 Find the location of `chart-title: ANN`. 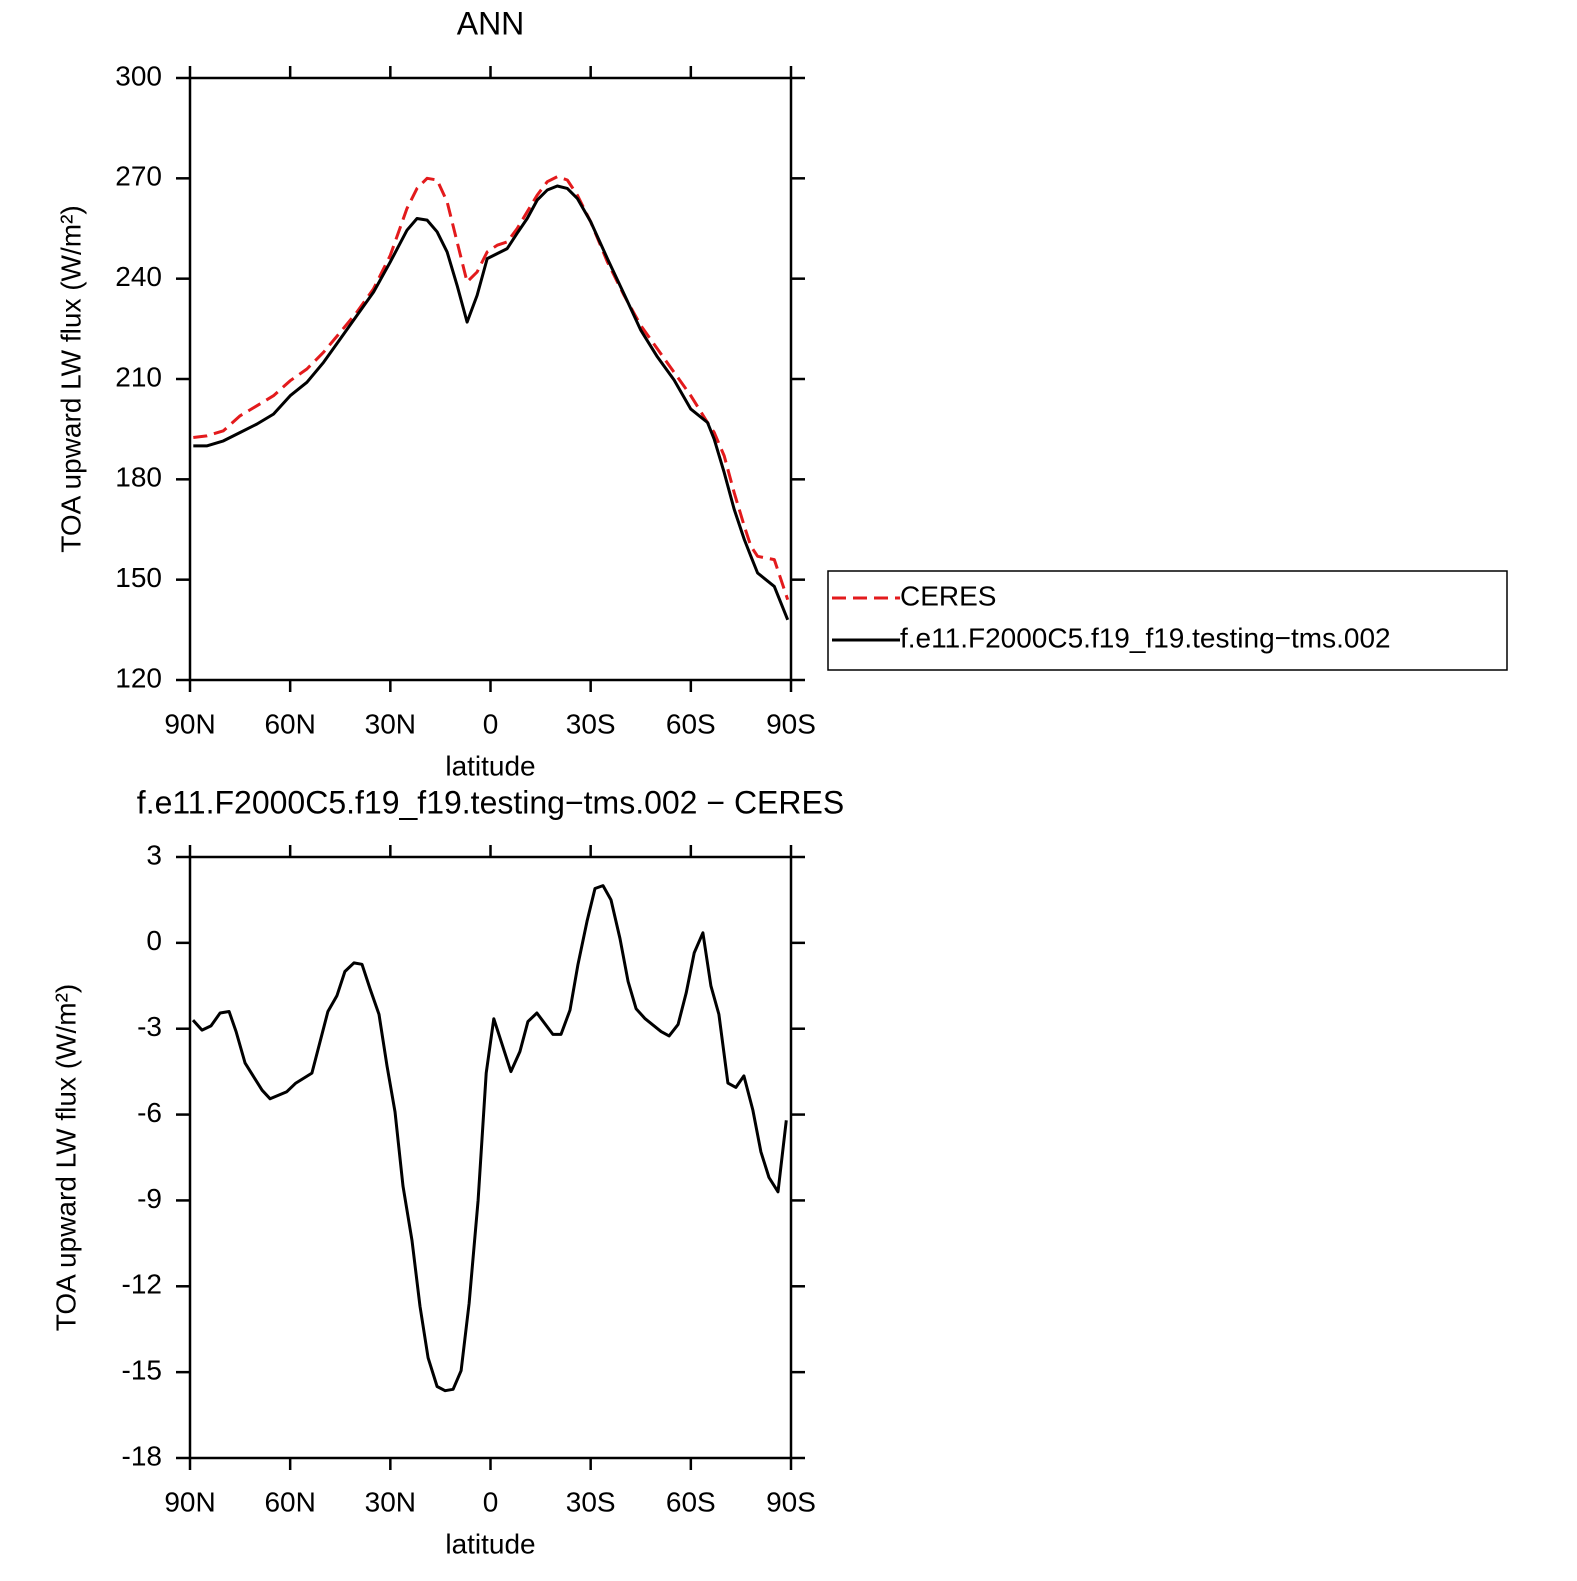

chart-title: ANN is located at coordinates (491, 23).